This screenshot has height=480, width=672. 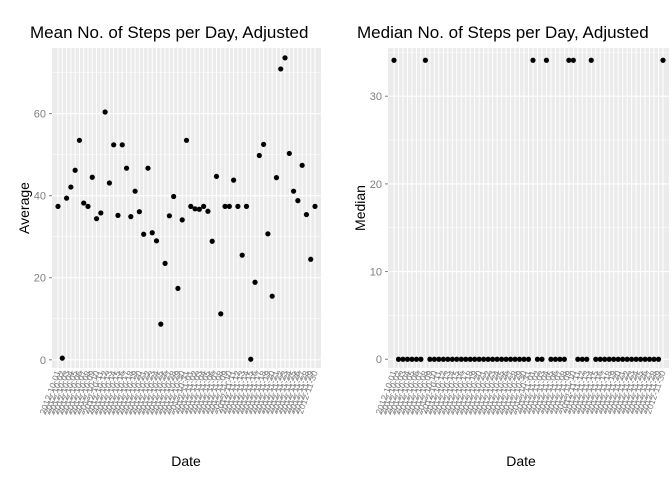 What do you see at coordinates (24, 208) in the screenshot?
I see `mean-y-axis-title: Average` at bounding box center [24, 208].